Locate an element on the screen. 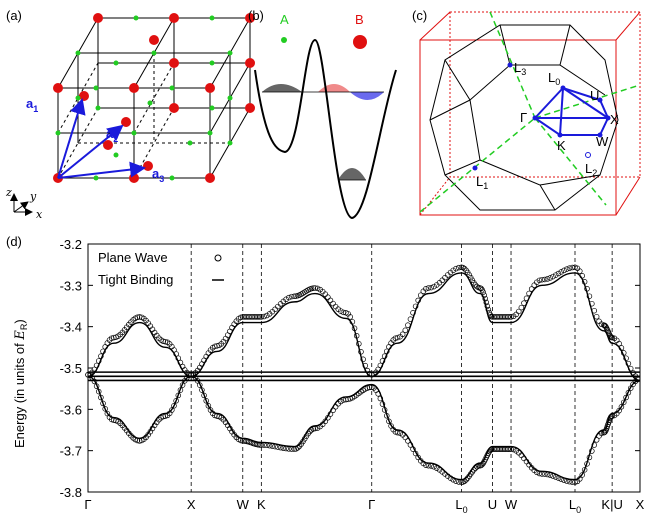 This screenshot has height=515, width=645. point-L3: L3 is located at coordinates (520, 68).